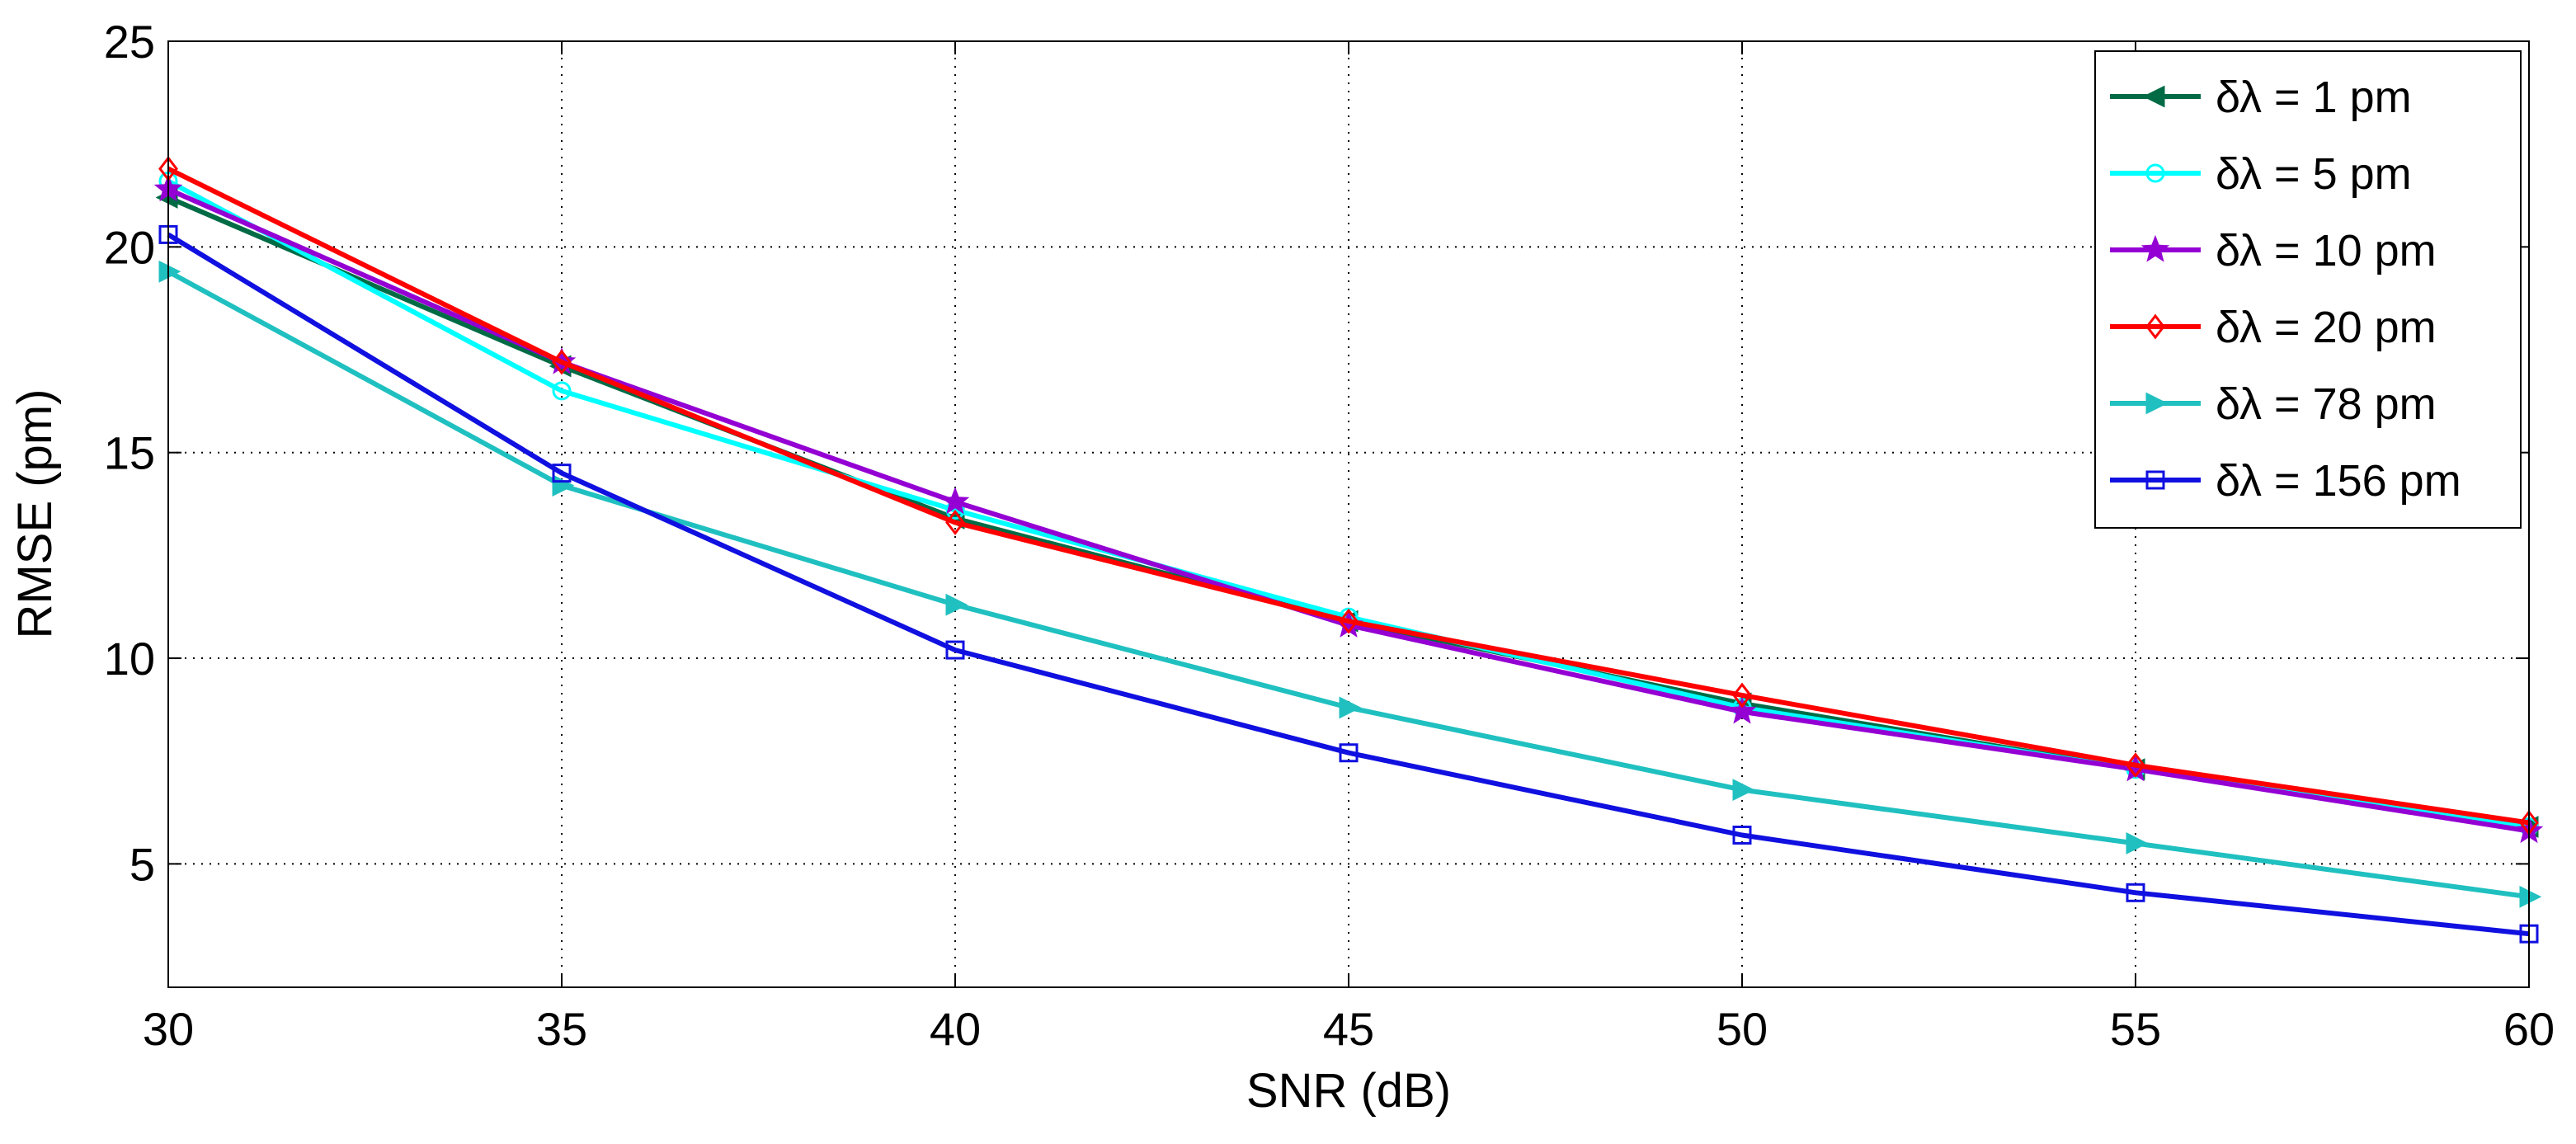 This screenshot has height=1144, width=2576. What do you see at coordinates (1348, 1029) in the screenshot?
I see `x-tick-label: 45` at bounding box center [1348, 1029].